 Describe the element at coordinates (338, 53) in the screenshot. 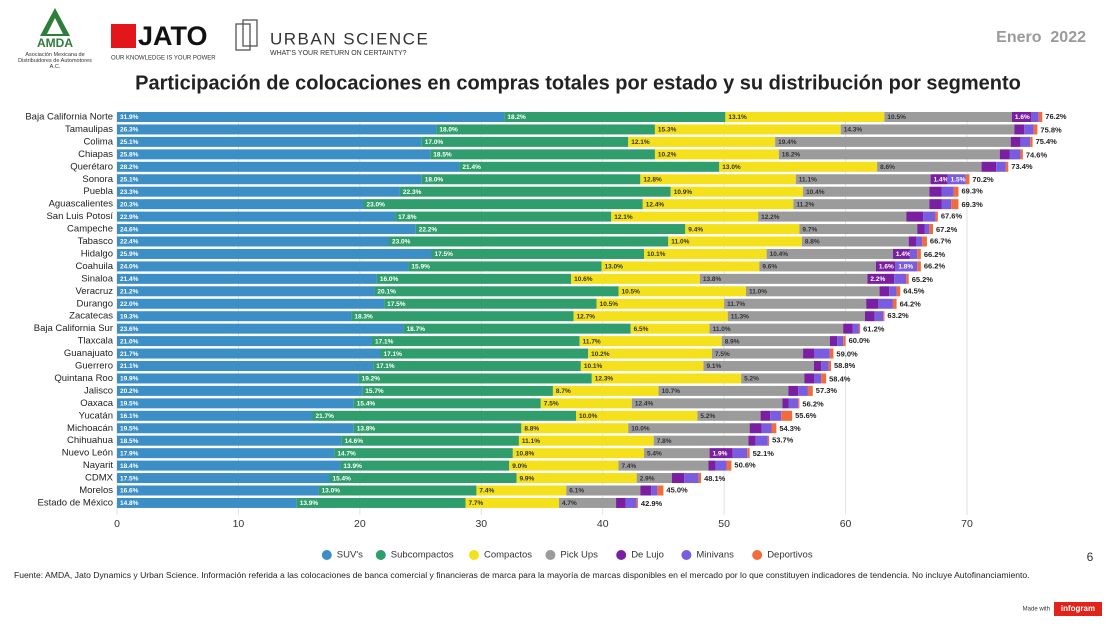

I see `urban-tag: WHAT'S YOUR RETURN ON CERTAINTY?` at that location.